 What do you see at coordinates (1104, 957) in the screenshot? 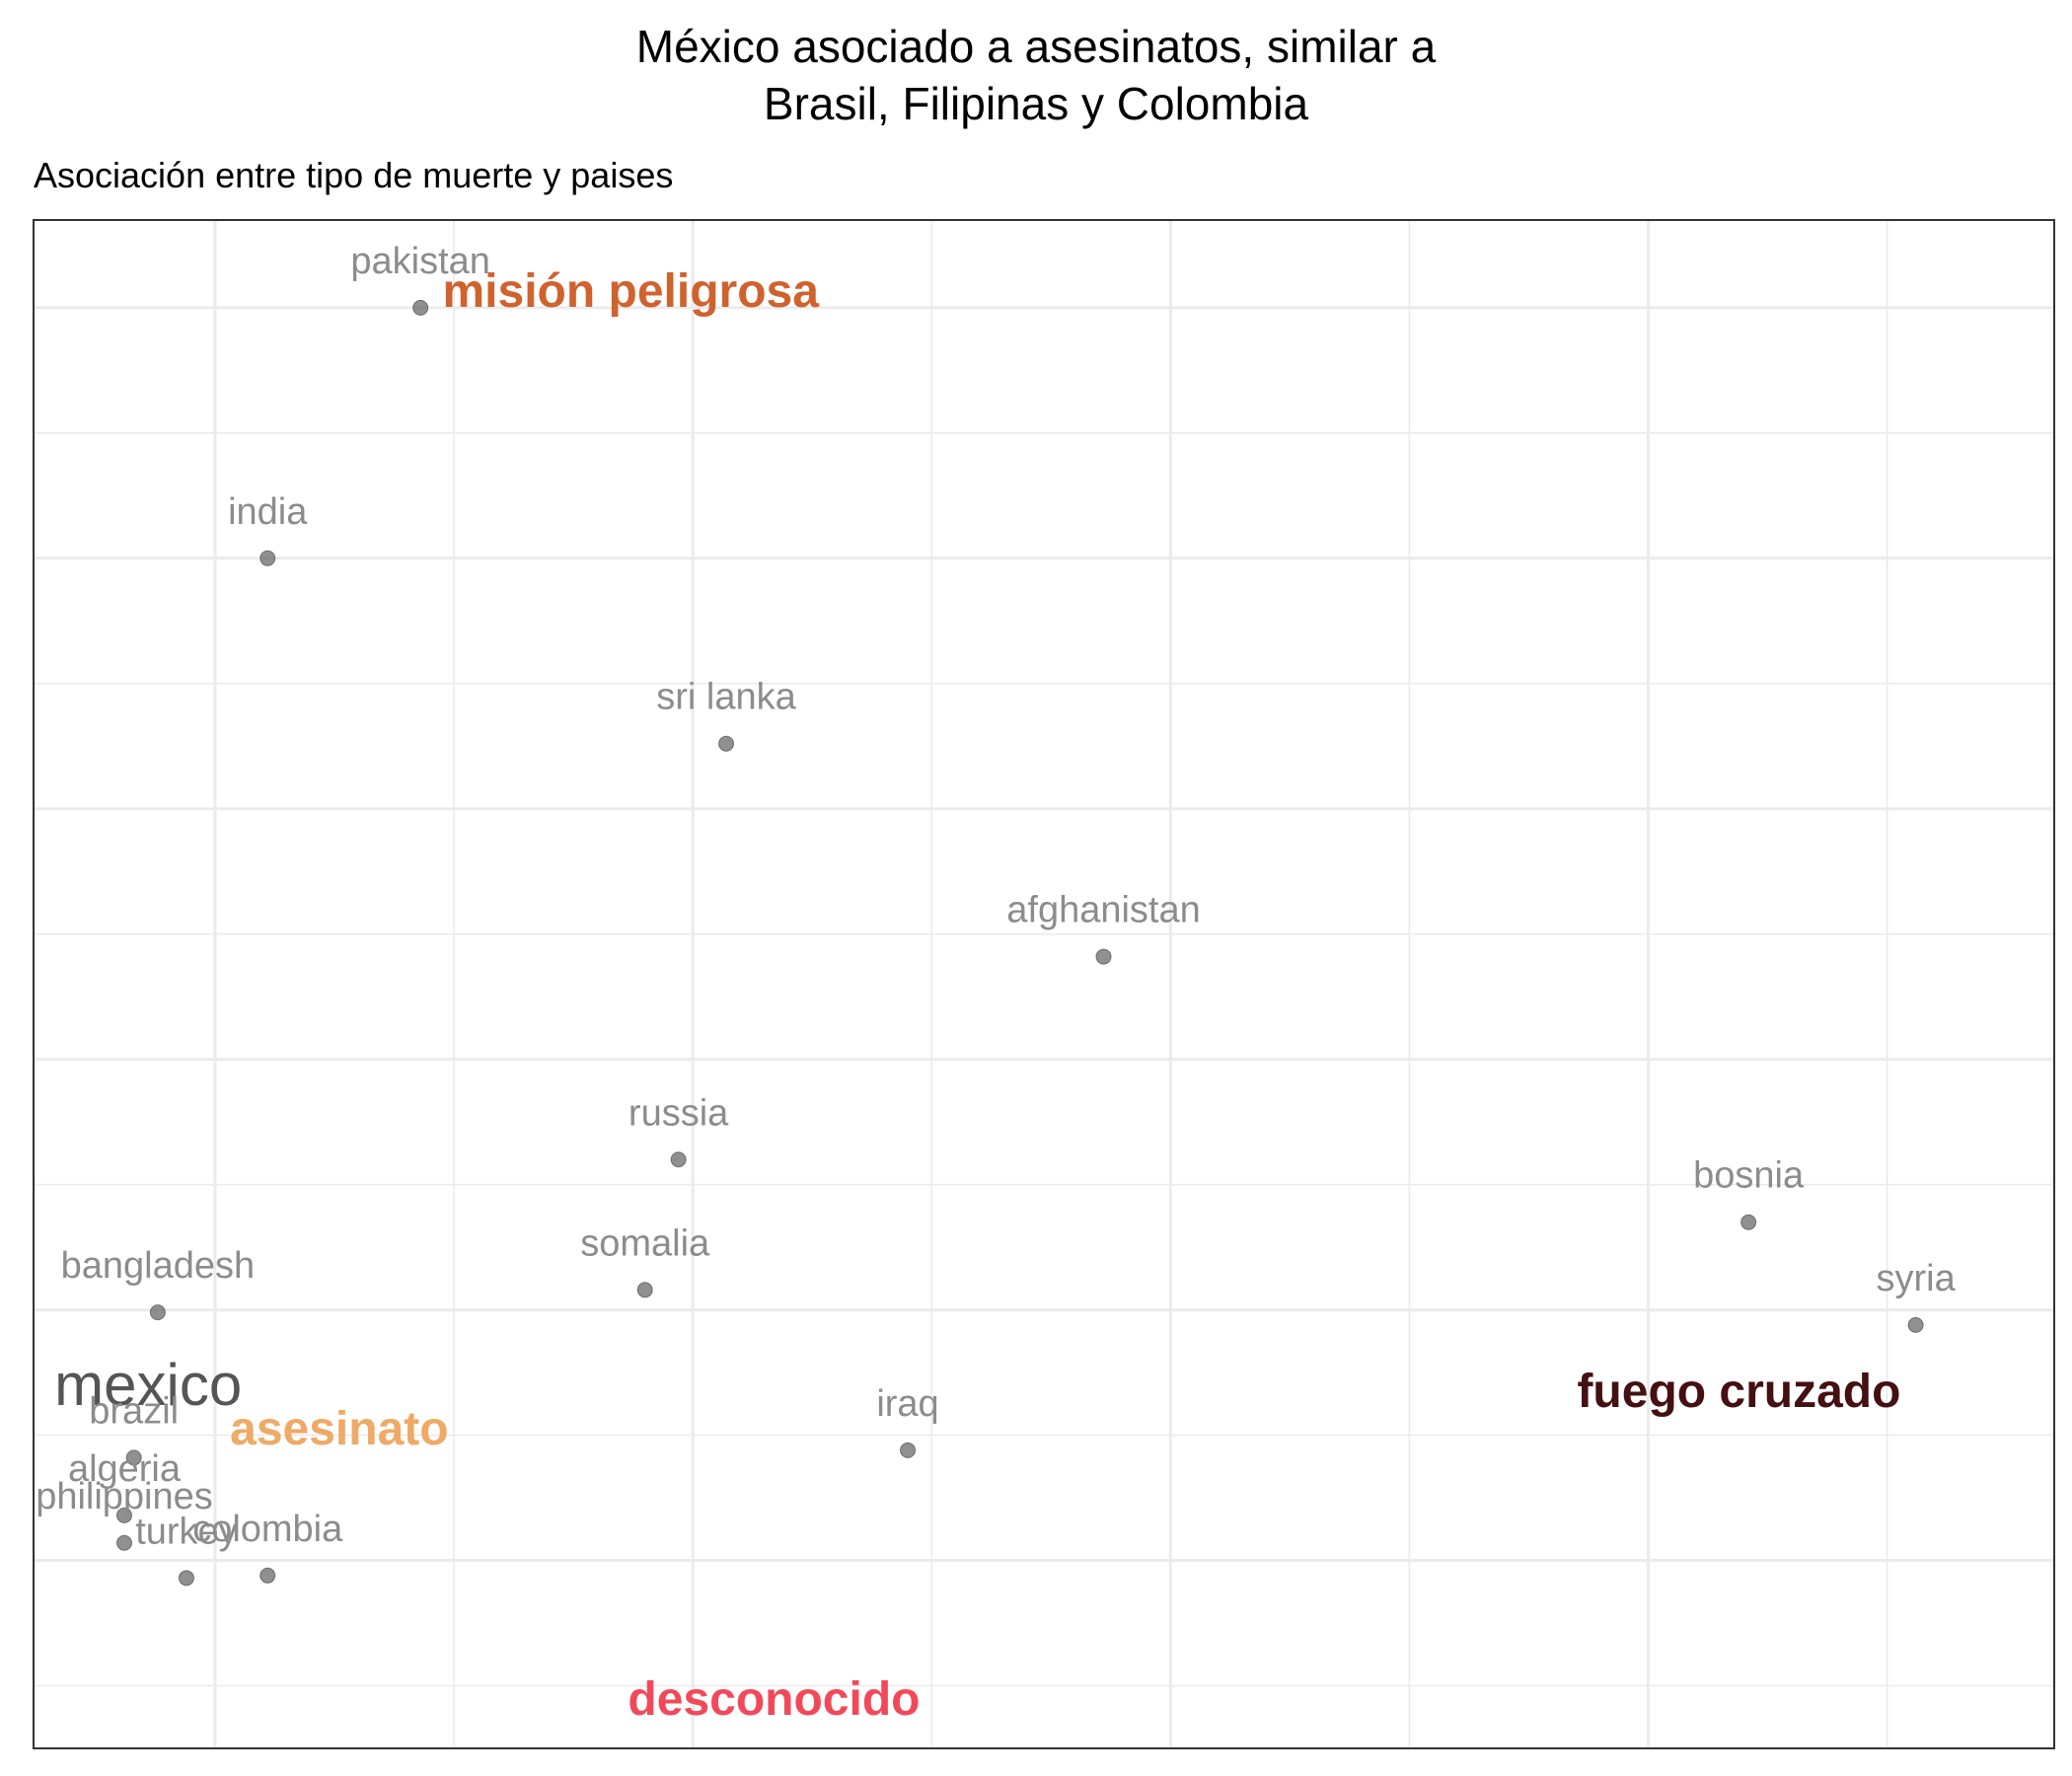
I see `point-afghanistan` at bounding box center [1104, 957].